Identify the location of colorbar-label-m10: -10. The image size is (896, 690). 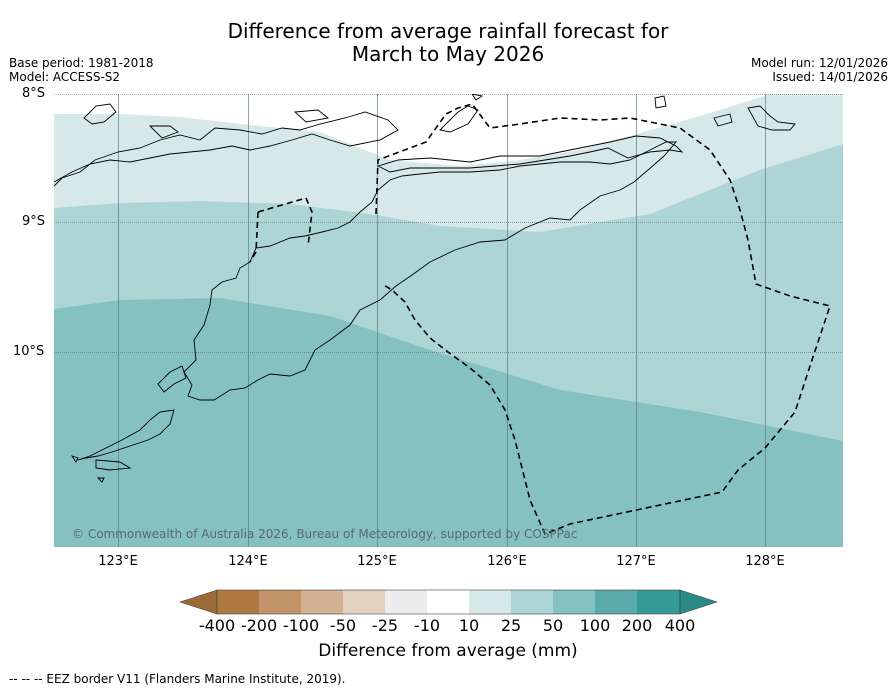
(427, 625).